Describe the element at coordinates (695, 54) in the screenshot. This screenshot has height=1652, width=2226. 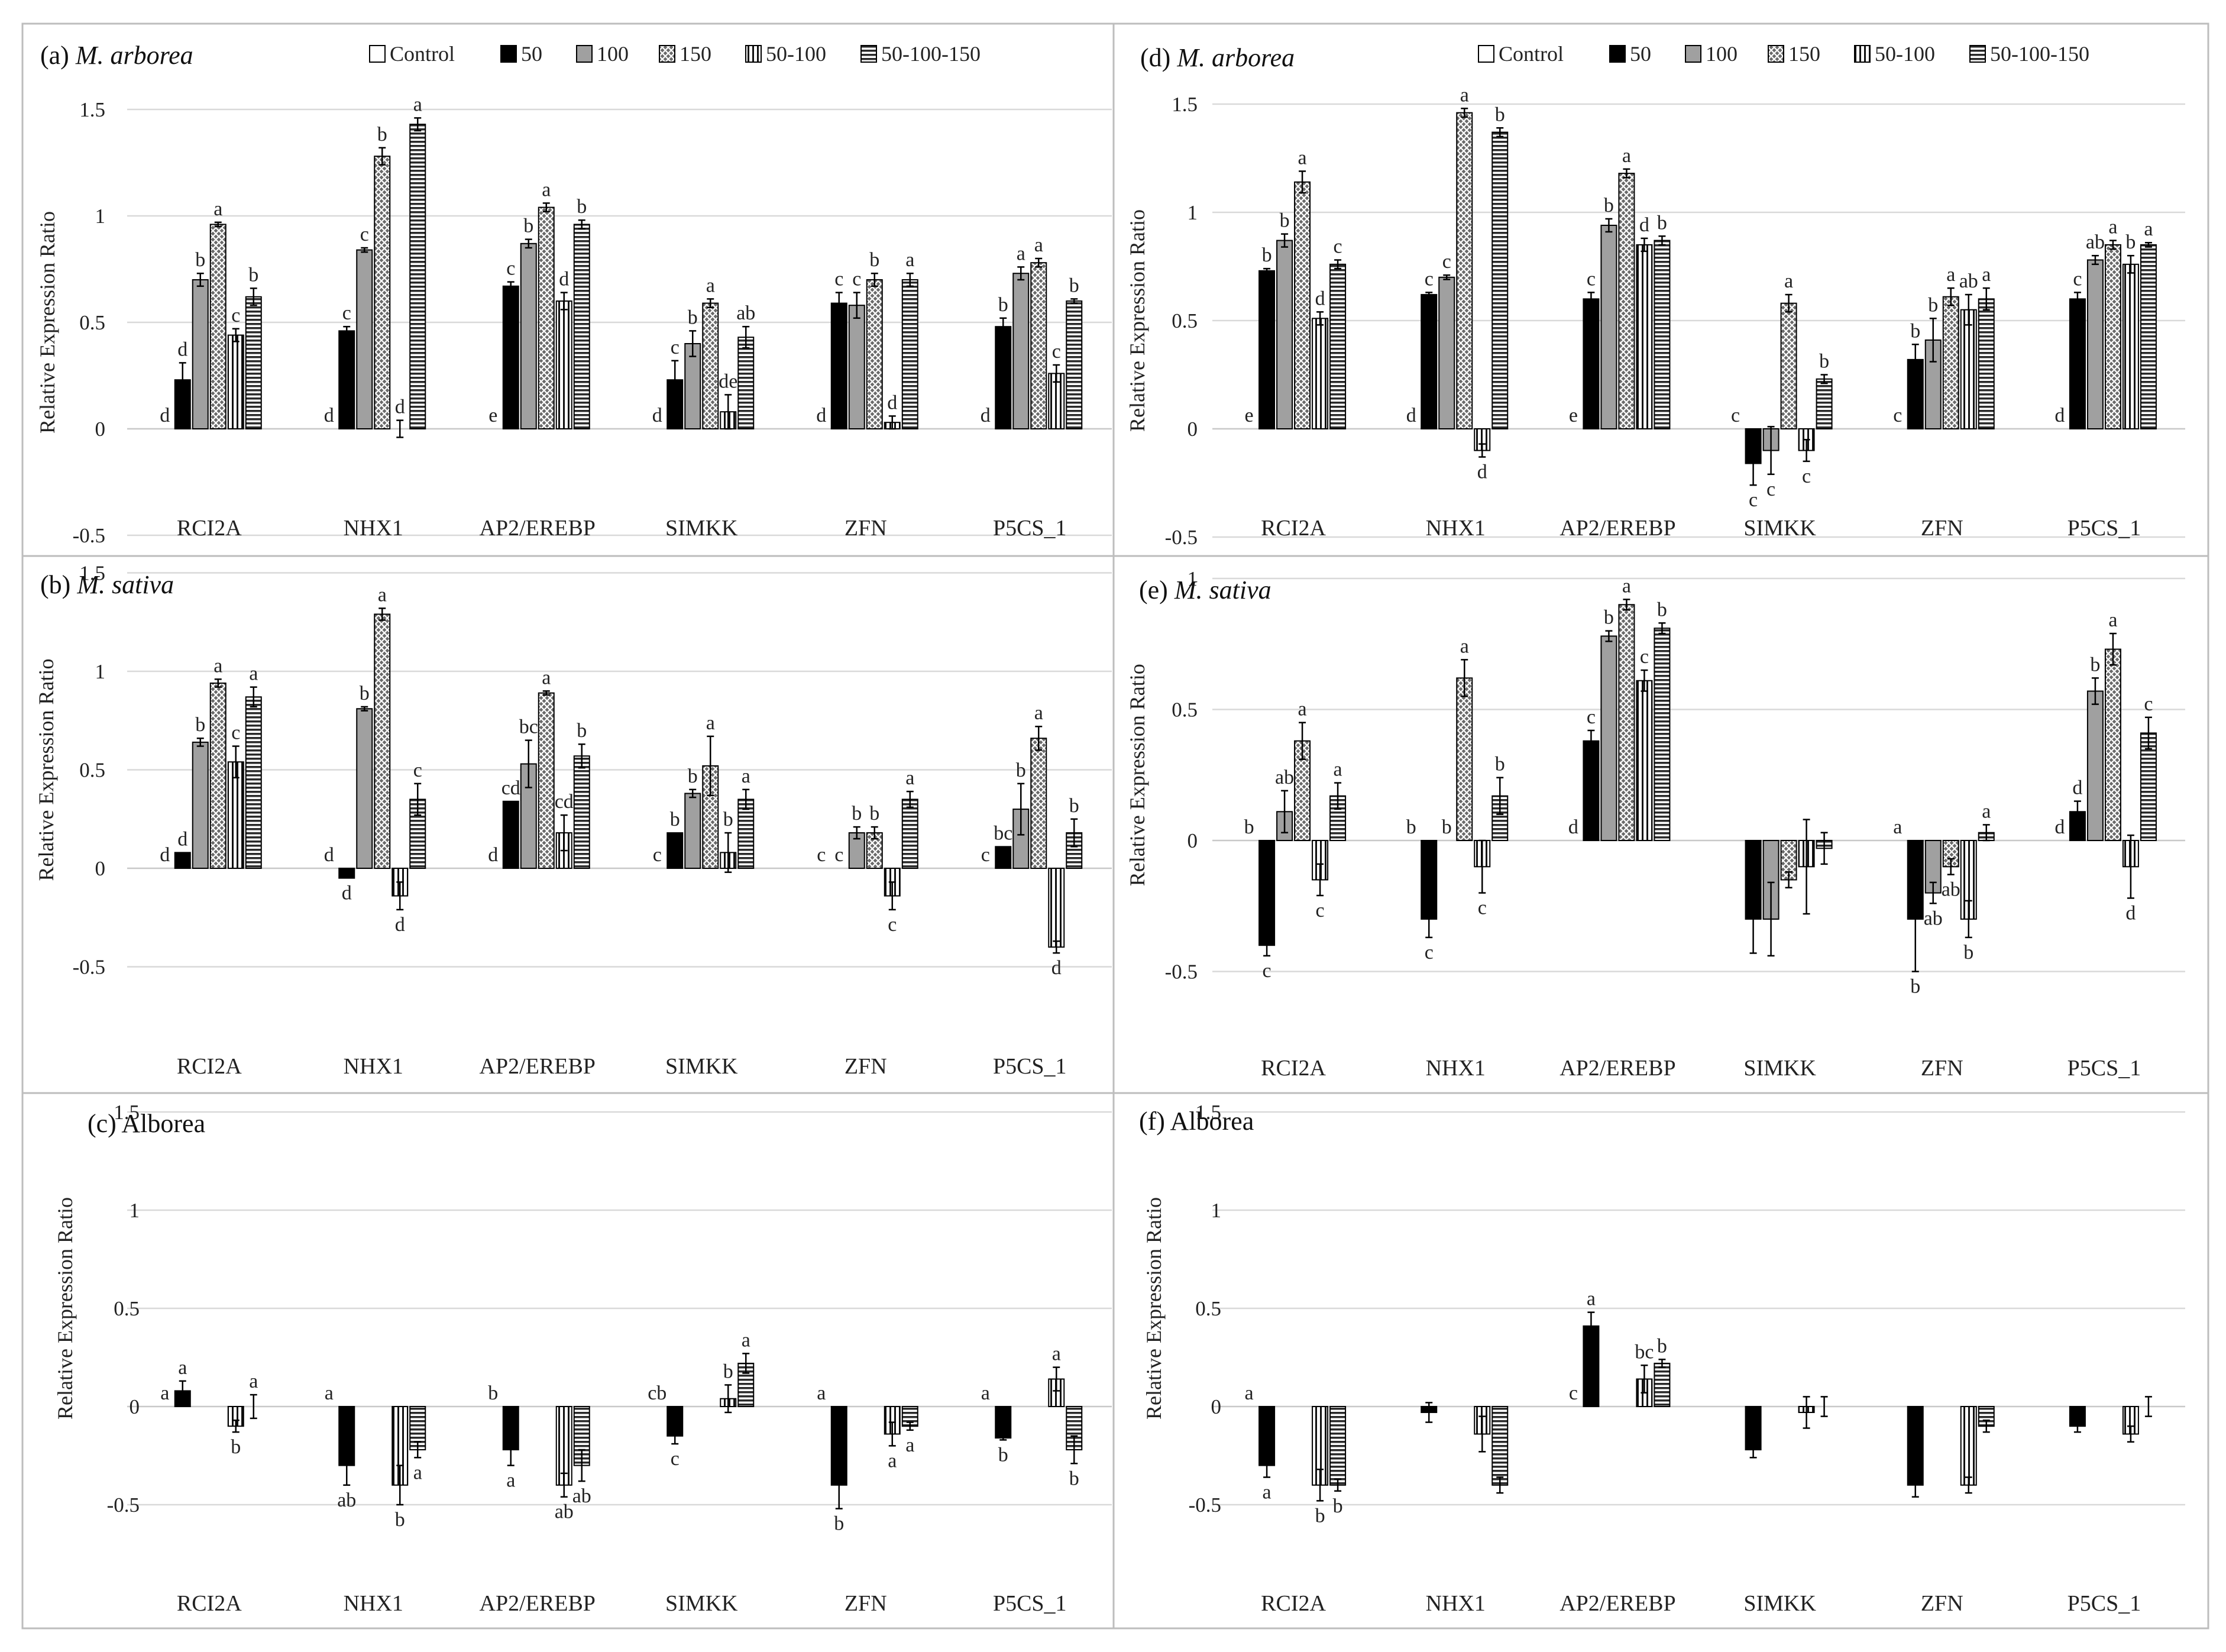
I see `legend-label-150: 150` at that location.